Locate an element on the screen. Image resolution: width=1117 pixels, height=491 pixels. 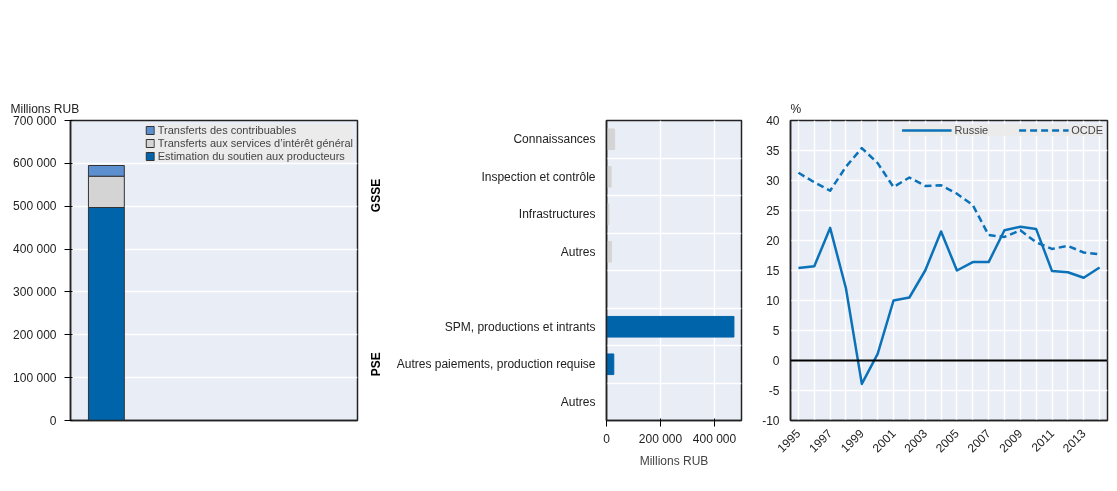
legend-label: Transferts aux services d’intérêt général is located at coordinates (255, 143).